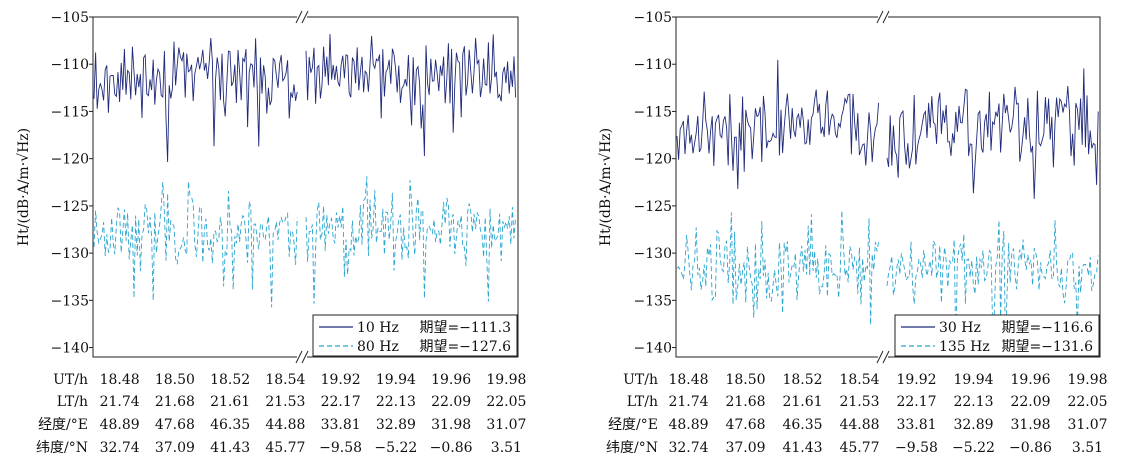 The height and width of the screenshot is (475, 1130). I want to click on y-tick-label: −105, so click(653, 18).